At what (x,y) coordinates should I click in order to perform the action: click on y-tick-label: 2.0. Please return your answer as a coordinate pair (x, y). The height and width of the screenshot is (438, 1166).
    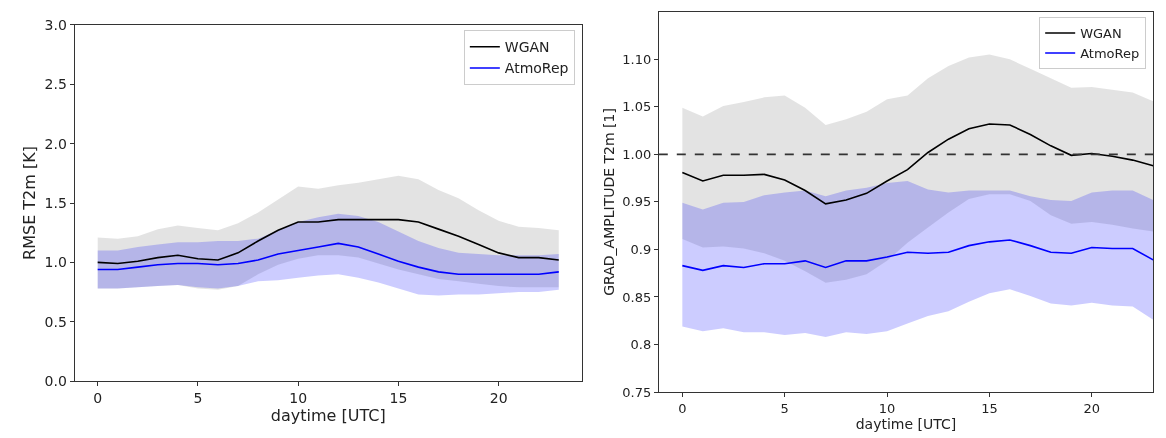
    Looking at the image, I should click on (55, 143).